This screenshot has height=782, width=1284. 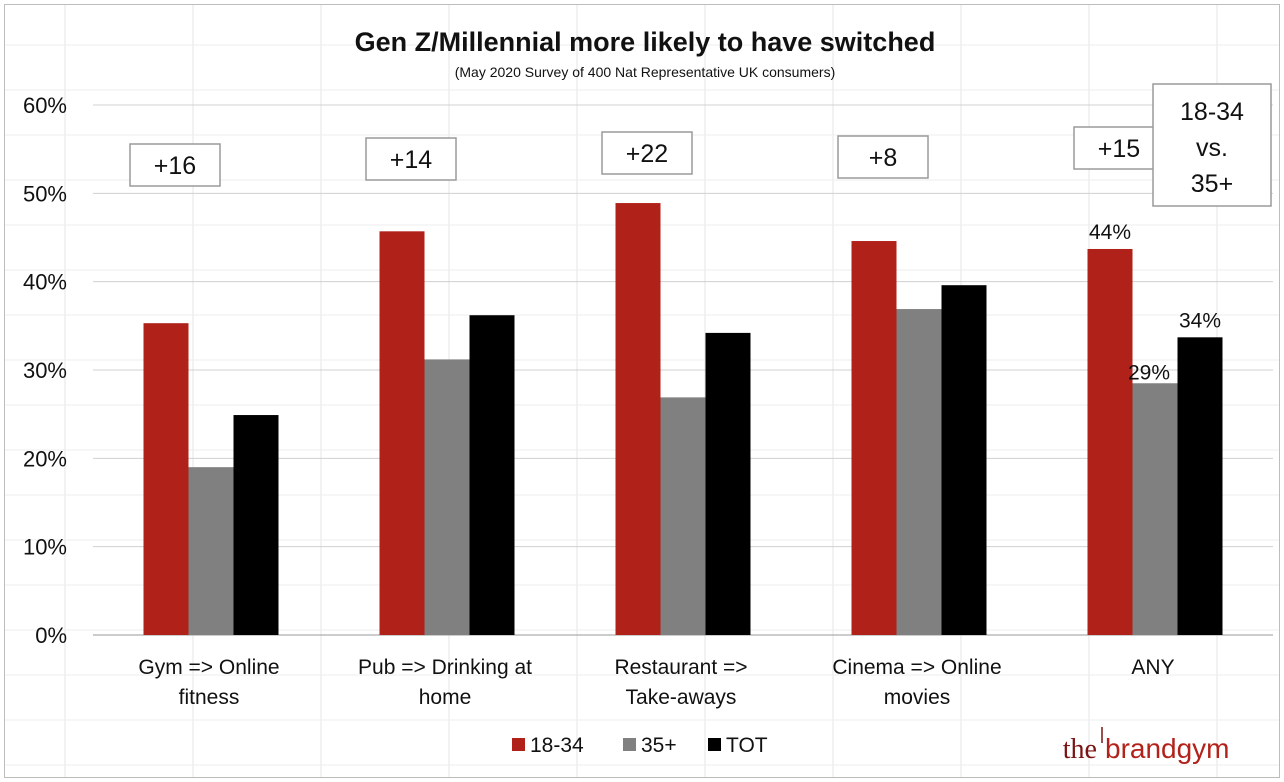 I want to click on y-tick-label: 60%, so click(x=45, y=105).